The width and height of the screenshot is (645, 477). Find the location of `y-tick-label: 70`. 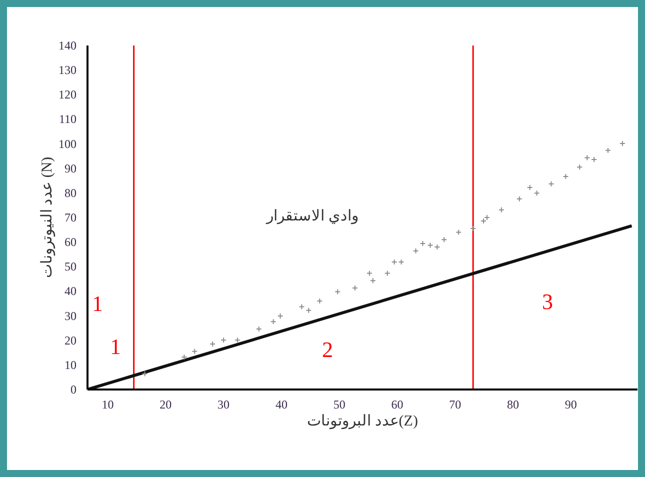

y-tick-label: 70 is located at coordinates (70, 217).